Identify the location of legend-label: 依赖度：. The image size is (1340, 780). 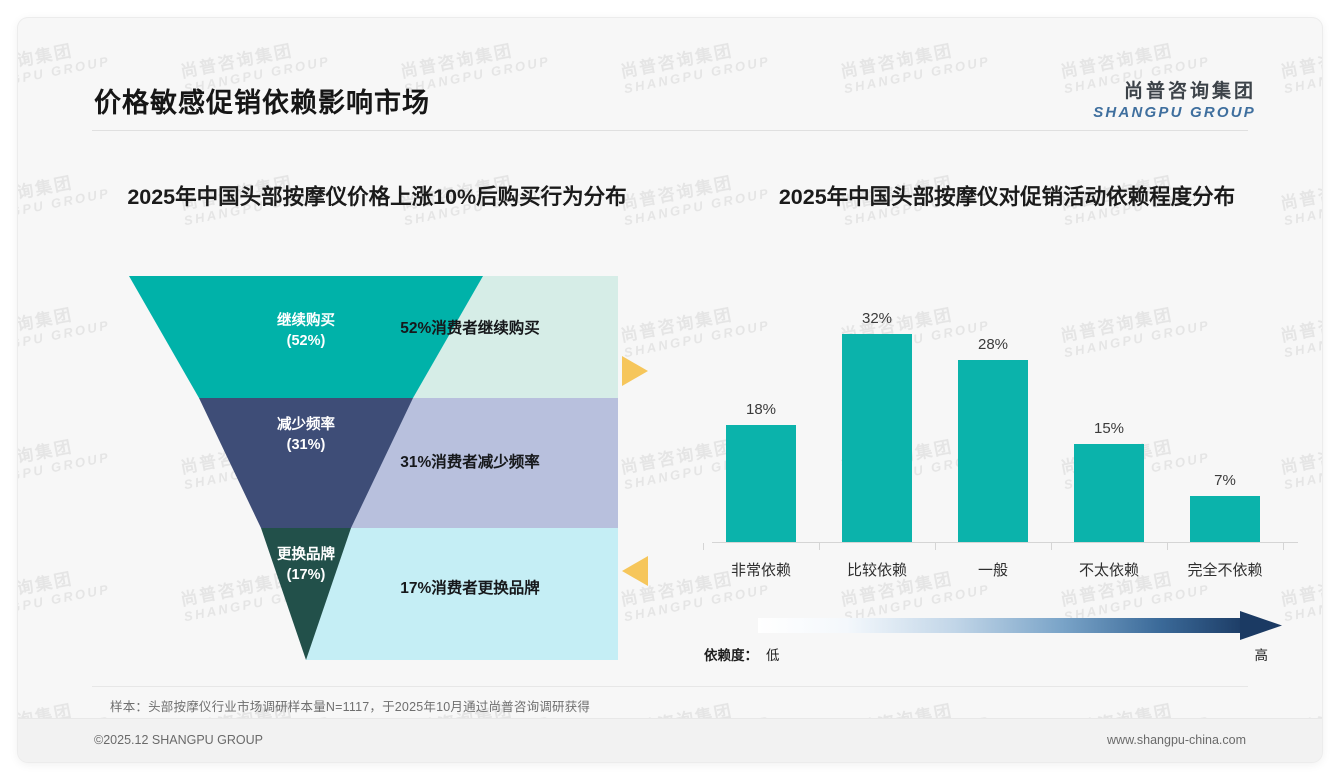
(731, 655).